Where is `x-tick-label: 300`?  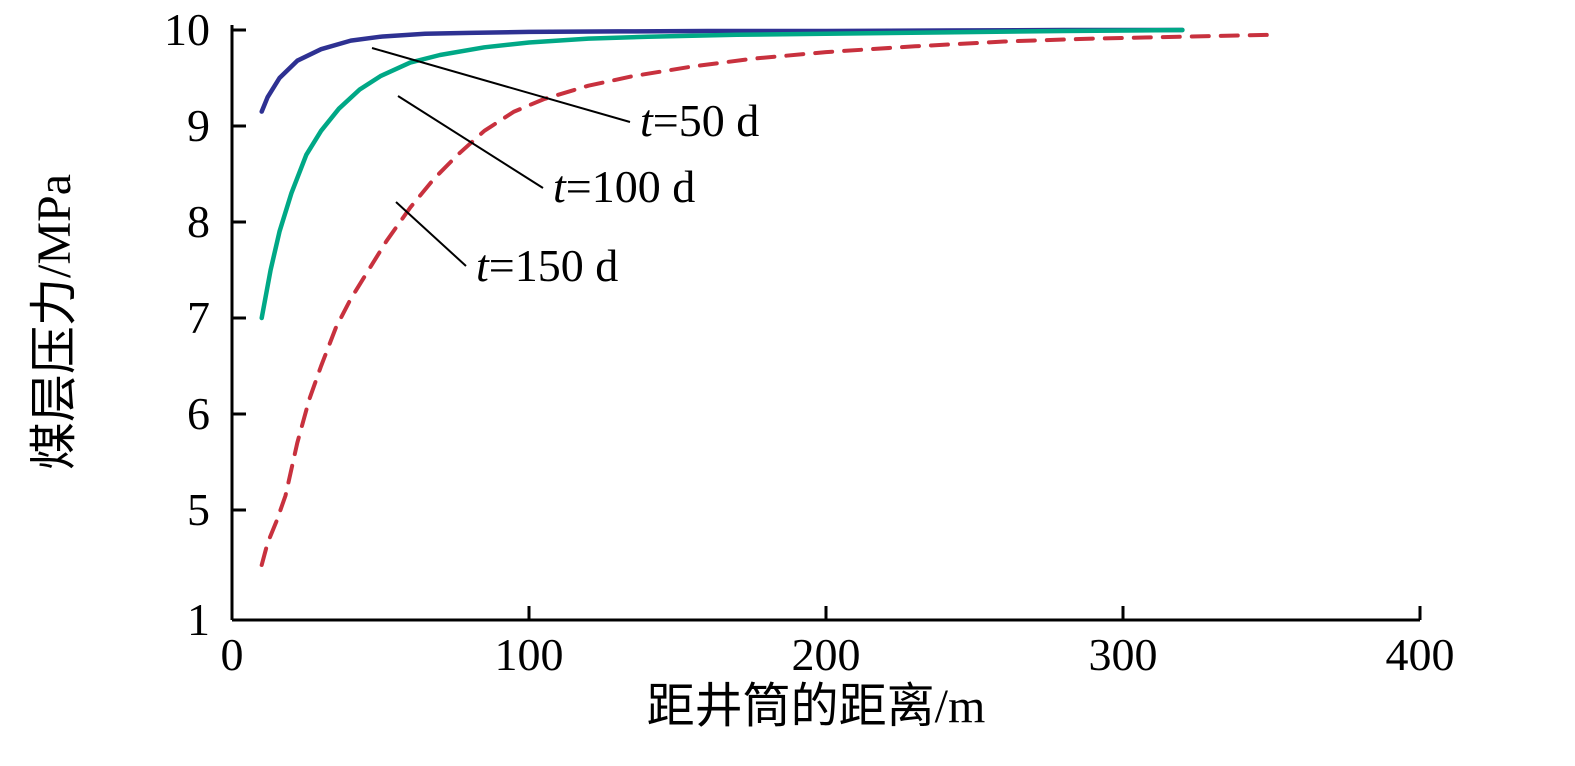 x-tick-label: 300 is located at coordinates (1123, 654).